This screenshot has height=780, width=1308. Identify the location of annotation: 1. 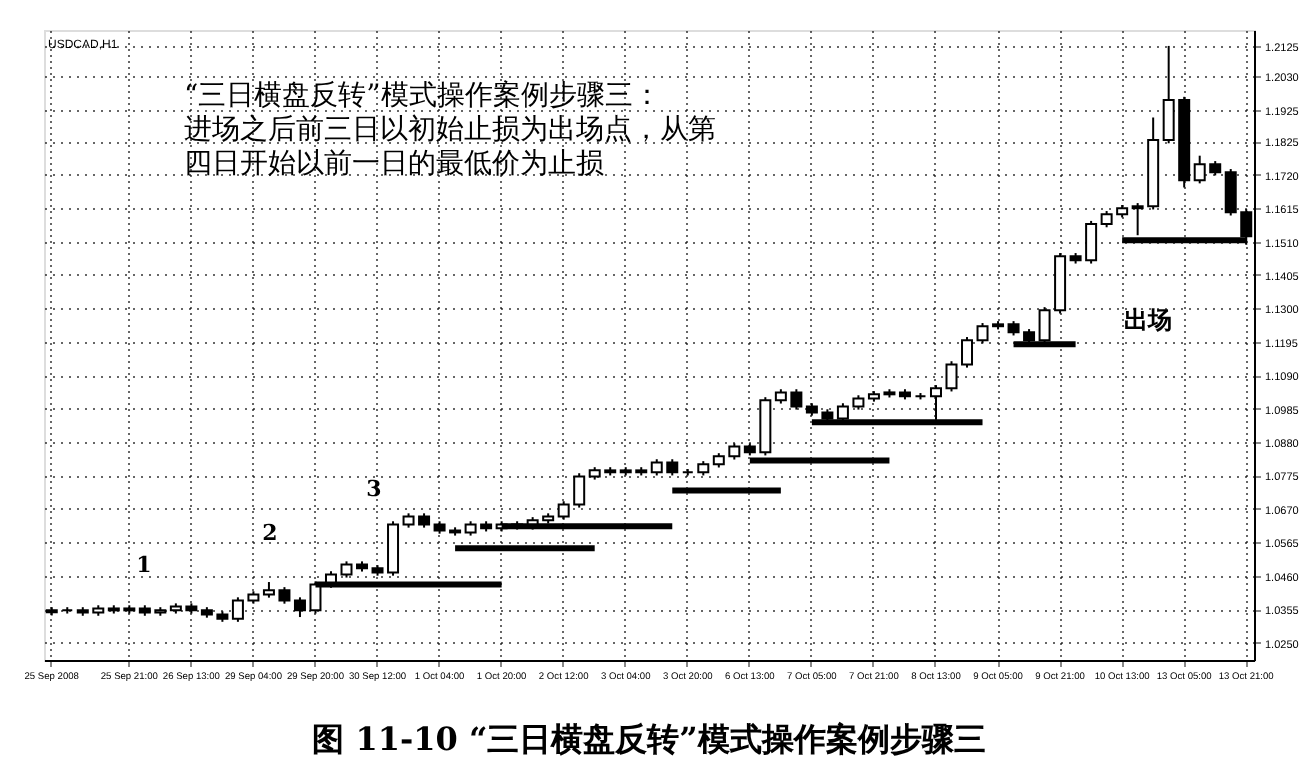
(144, 565).